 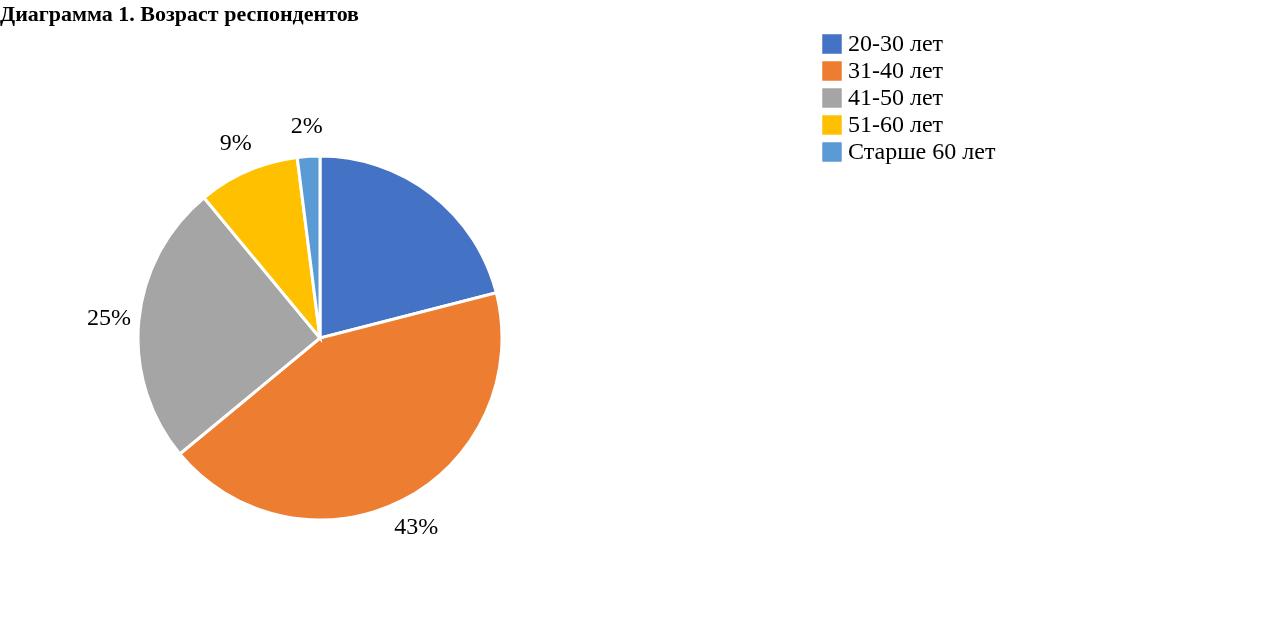 What do you see at coordinates (922, 151) in the screenshot?
I see `legend-label: Старше 60 лет` at bounding box center [922, 151].